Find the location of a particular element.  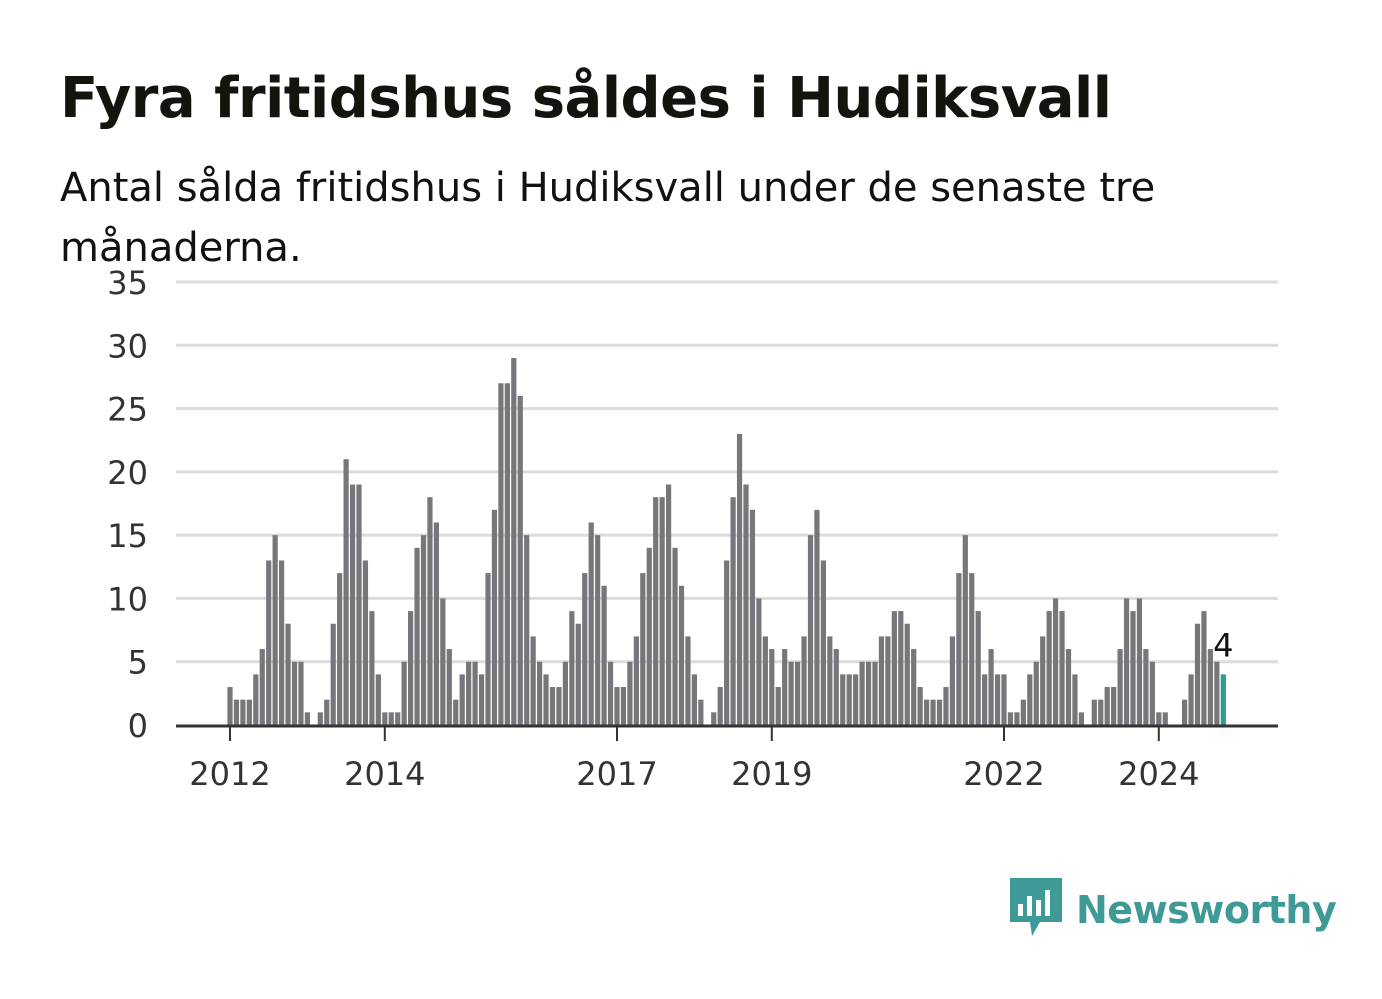

chart-title: Fyra fritidshus såldes i Hudiksvall is located at coordinates (586, 98).